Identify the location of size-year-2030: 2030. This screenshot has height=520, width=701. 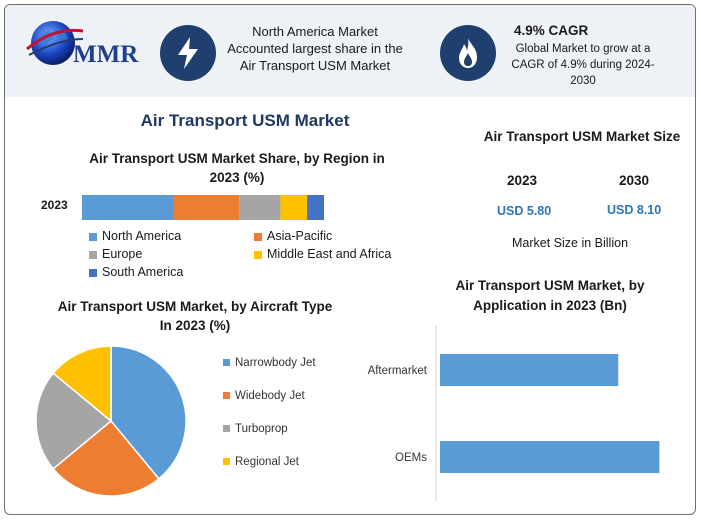
(634, 180).